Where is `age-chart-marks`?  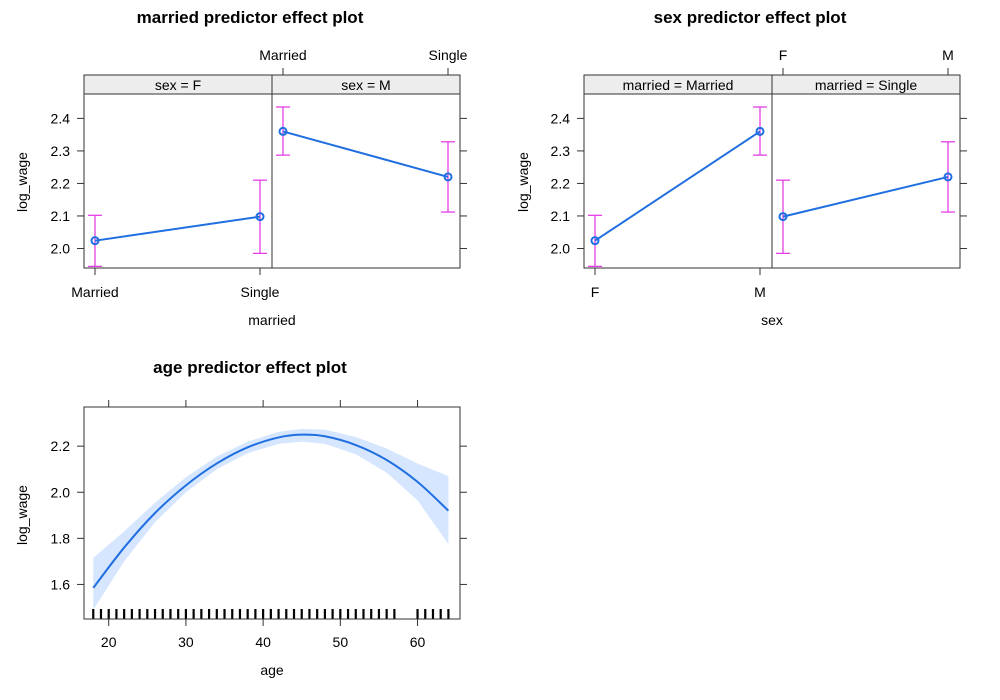
age-chart-marks is located at coordinates (272, 513).